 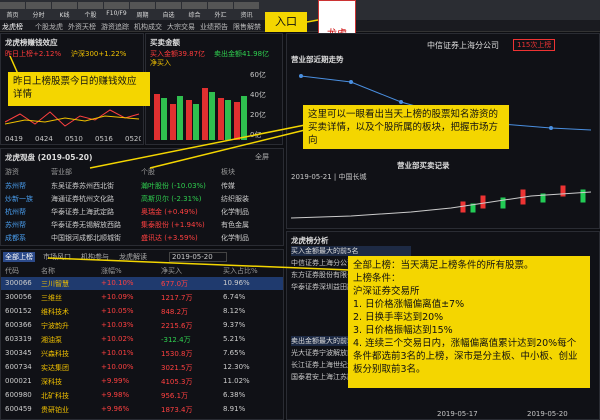 I want to click on list-cell: 600459, so click(x=18, y=409).